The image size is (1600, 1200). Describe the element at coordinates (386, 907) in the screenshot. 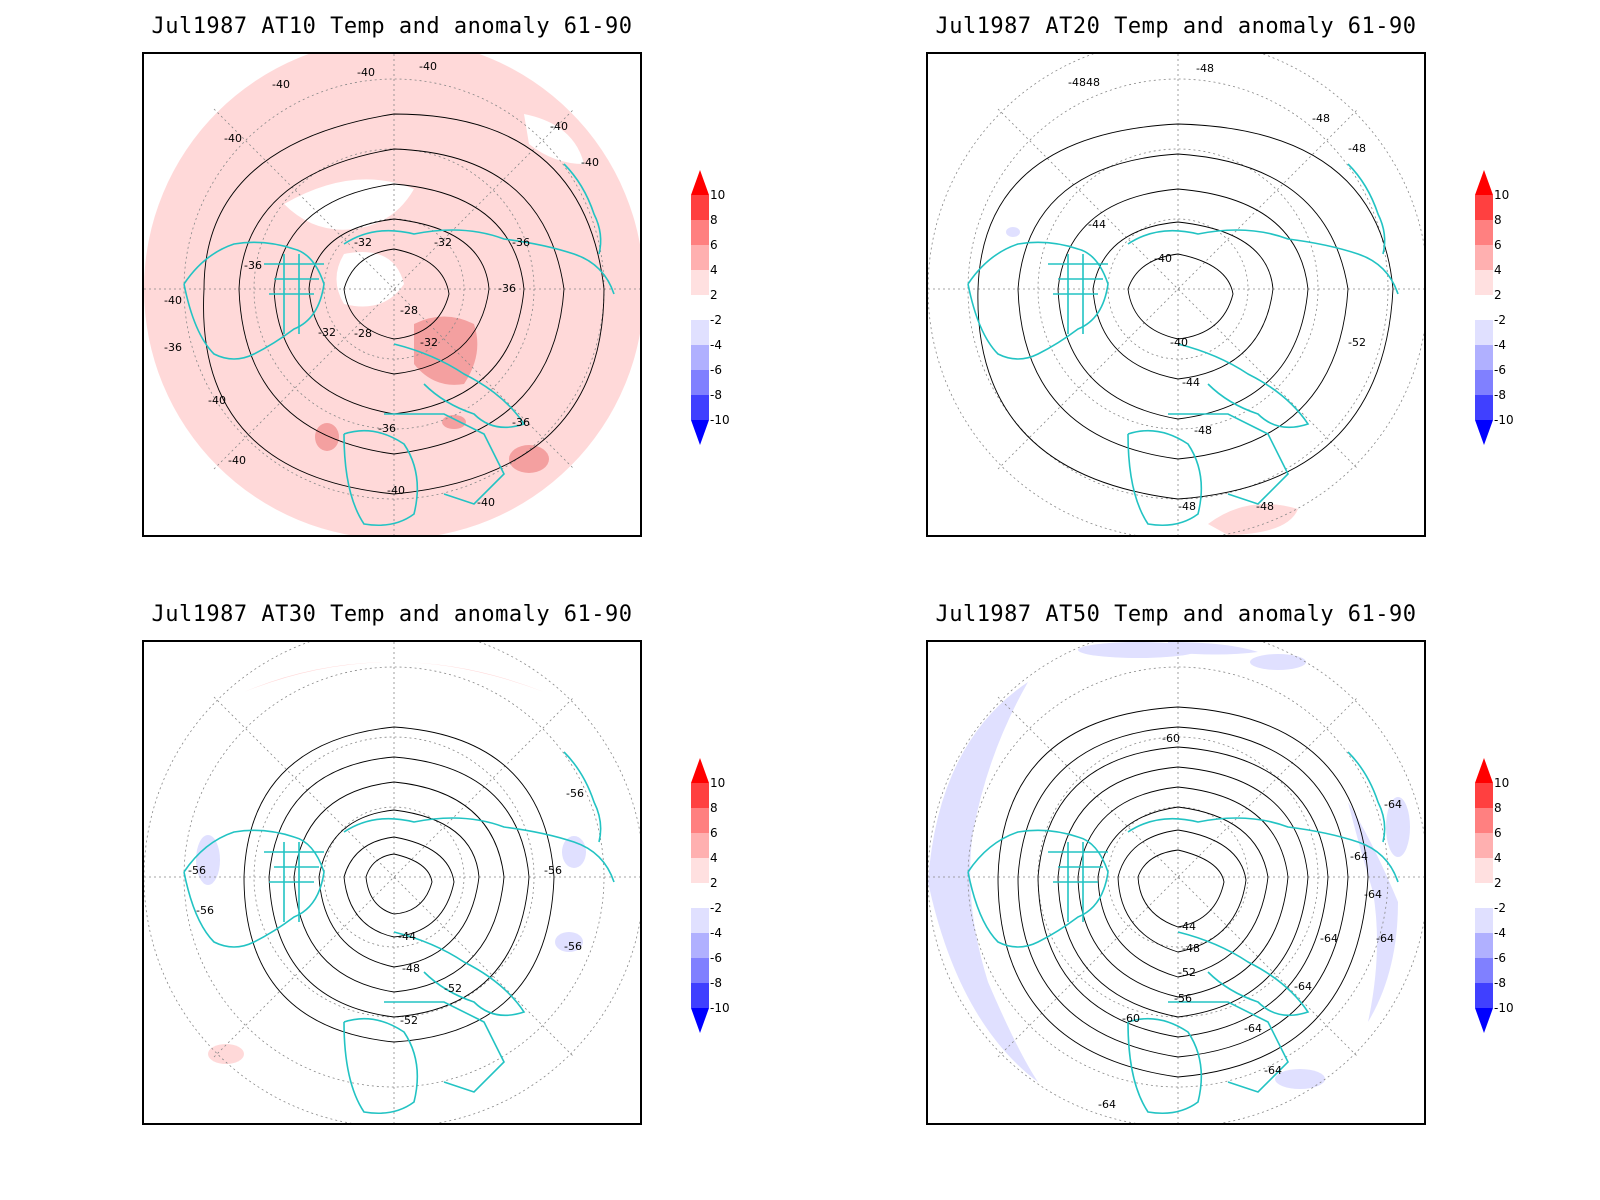

I see `contour-labels: -56 -56 -56 -56 -56 -44 -48 -52 -52` at that location.